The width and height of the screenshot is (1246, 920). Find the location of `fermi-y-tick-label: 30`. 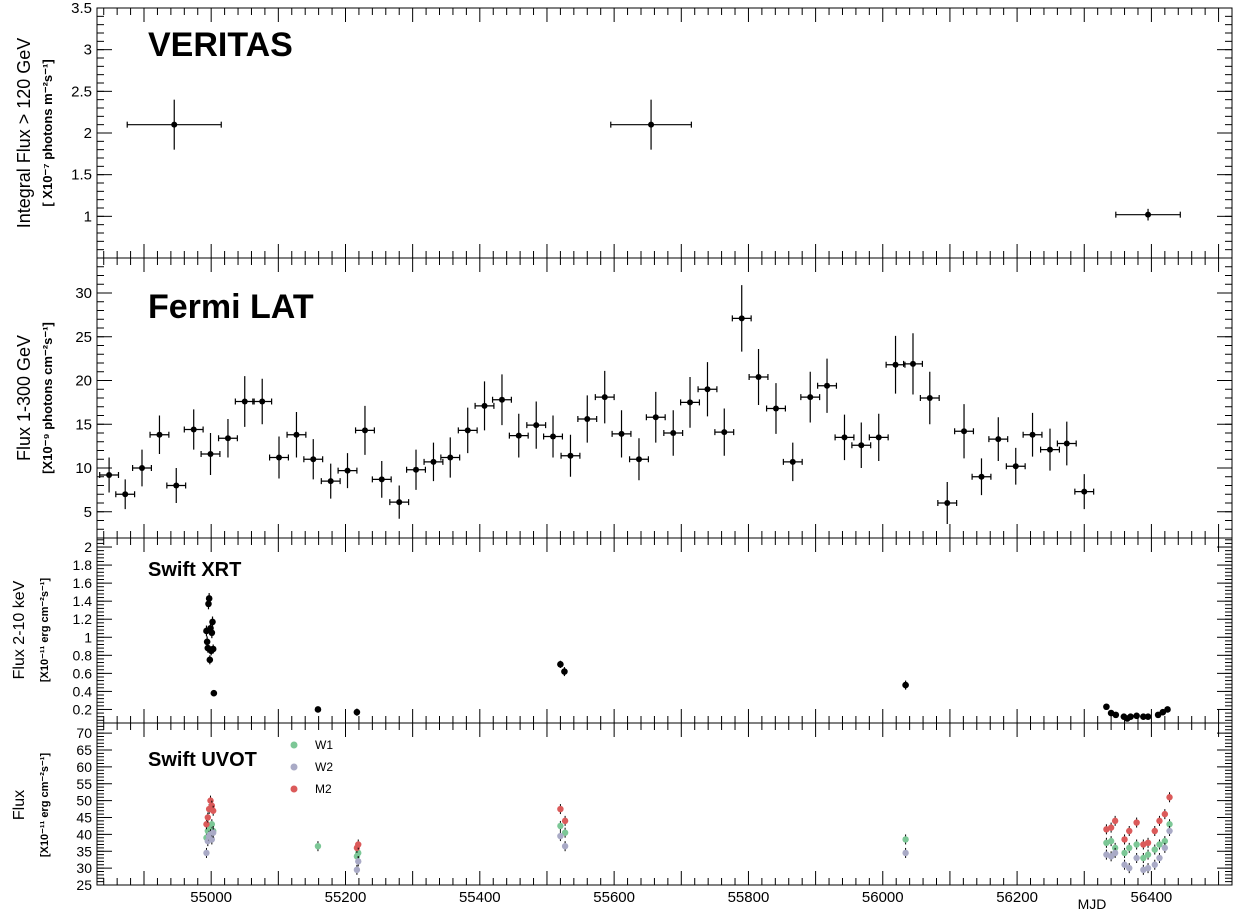

fermi-y-tick-label: 30 is located at coordinates (83, 293).